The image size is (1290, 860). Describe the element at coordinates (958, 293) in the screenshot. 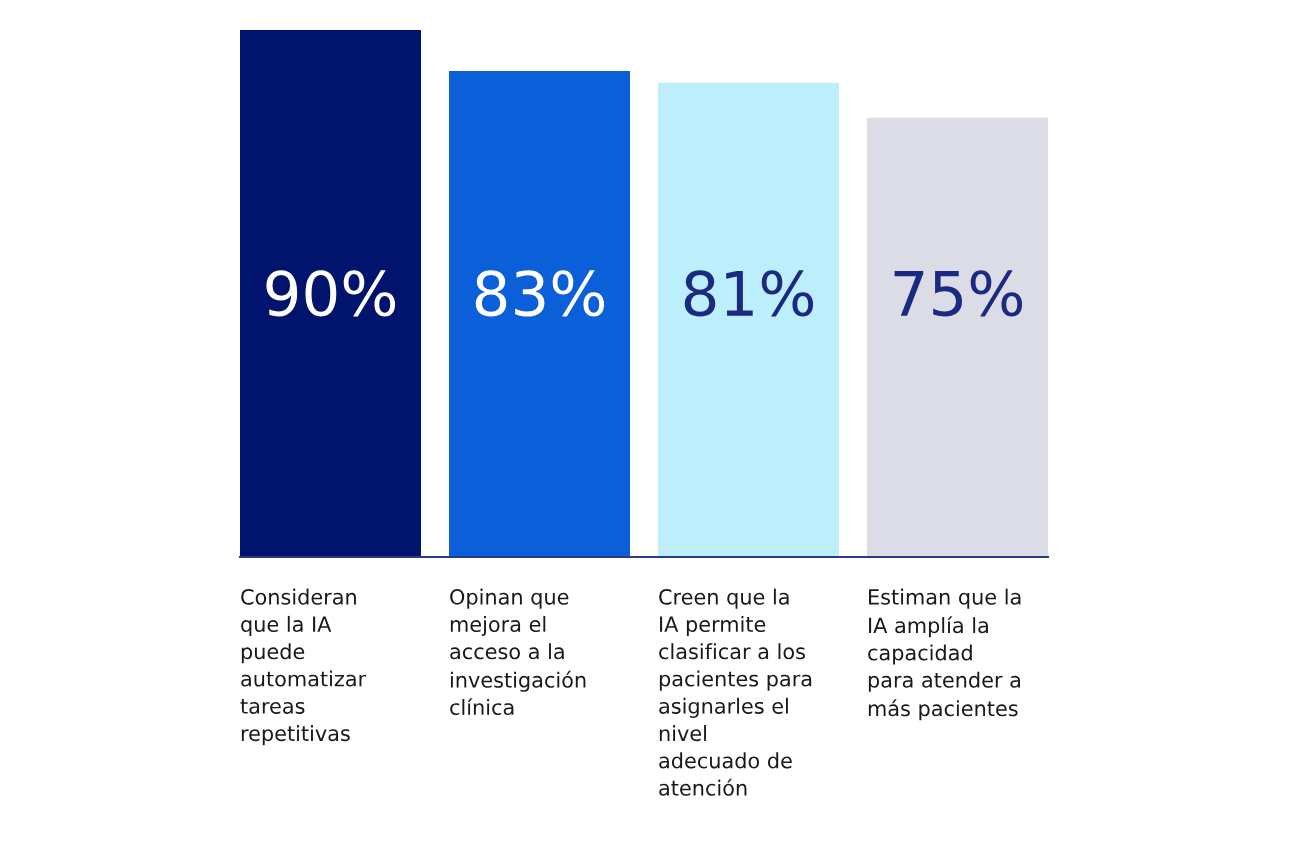

I see `data-label: 75%` at that location.